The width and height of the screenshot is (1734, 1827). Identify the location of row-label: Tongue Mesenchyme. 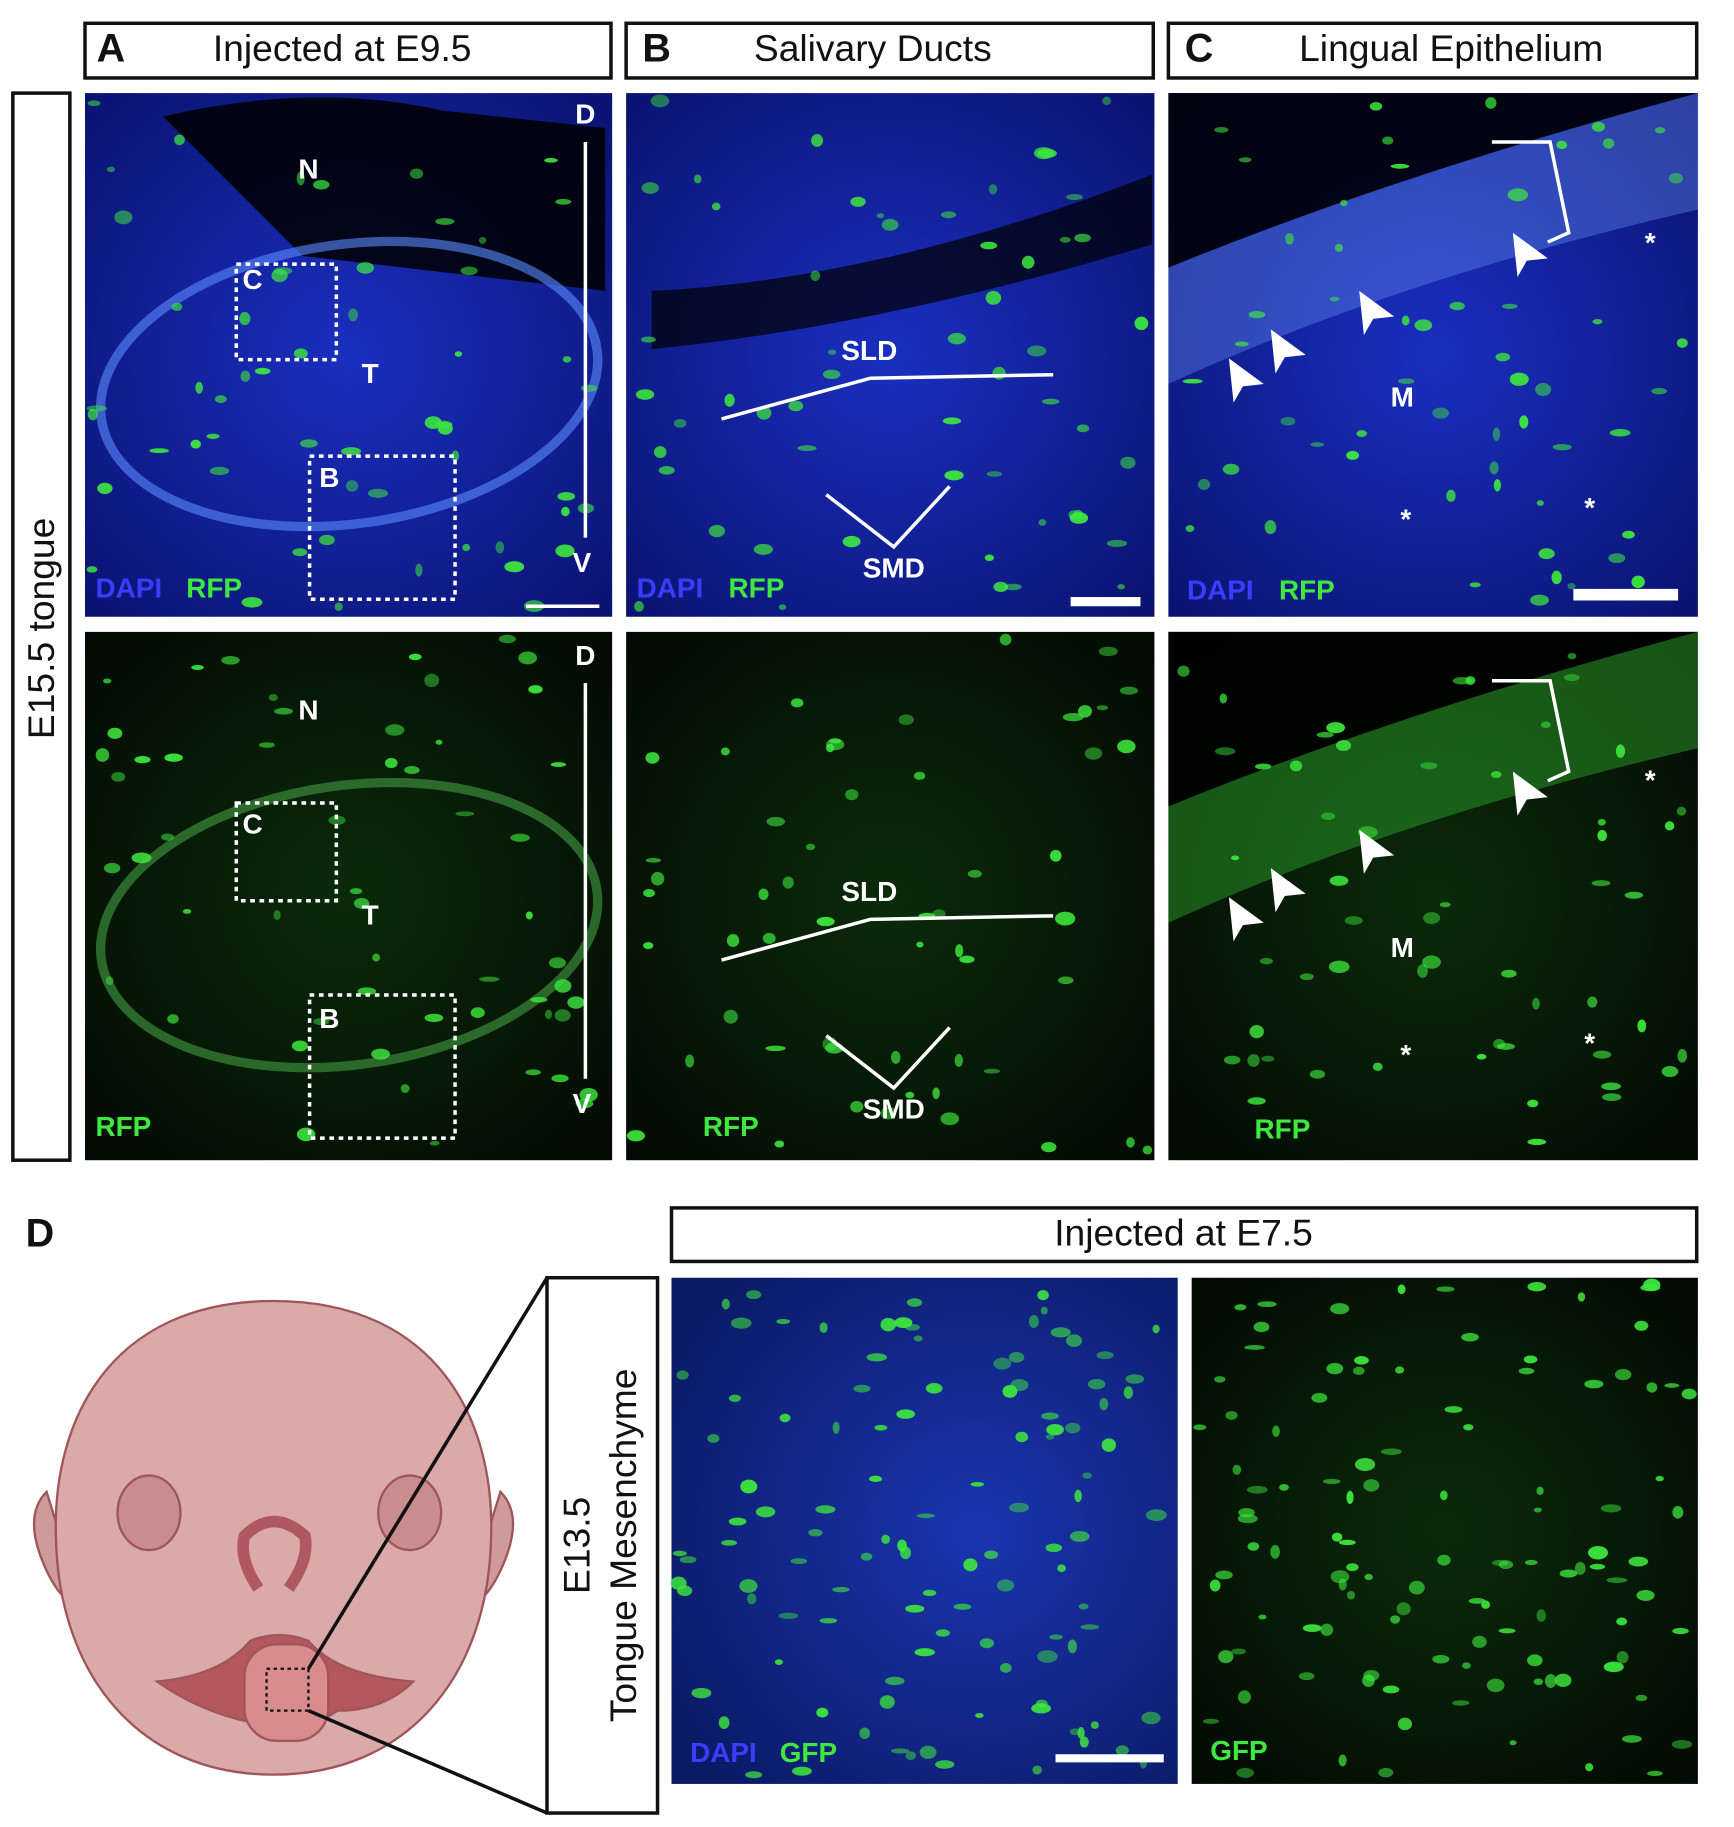
(623, 1545).